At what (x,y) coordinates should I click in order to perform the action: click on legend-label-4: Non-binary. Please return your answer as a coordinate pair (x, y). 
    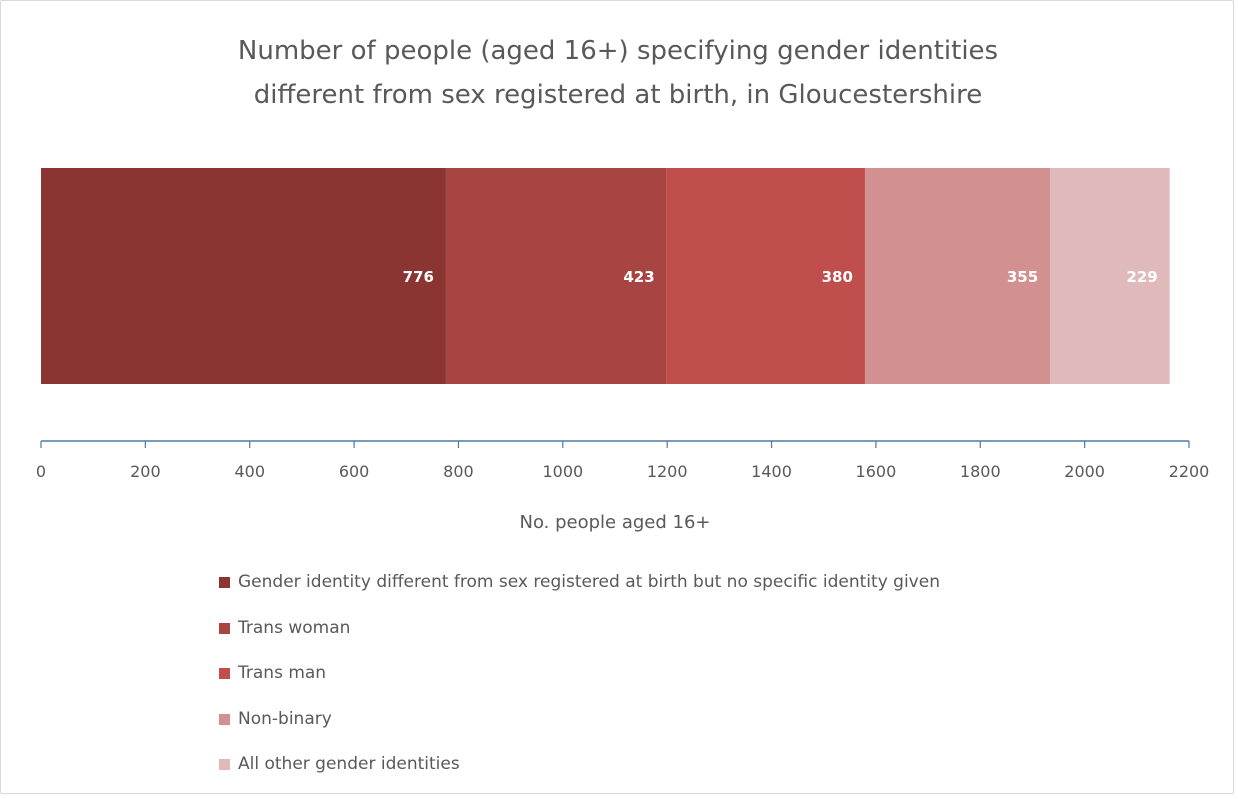
    Looking at the image, I should click on (285, 718).